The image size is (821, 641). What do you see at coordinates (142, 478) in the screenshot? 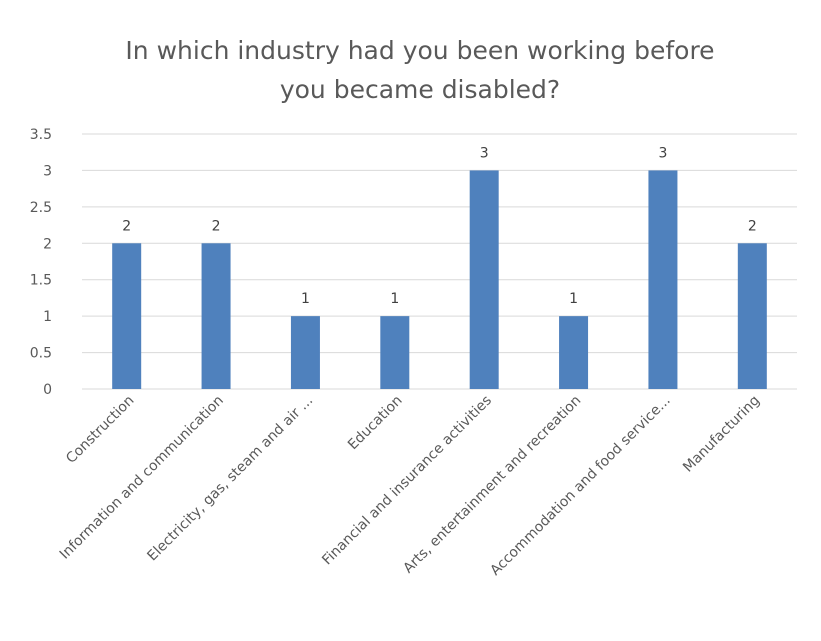
I see `category-label: Information and communication` at bounding box center [142, 478].